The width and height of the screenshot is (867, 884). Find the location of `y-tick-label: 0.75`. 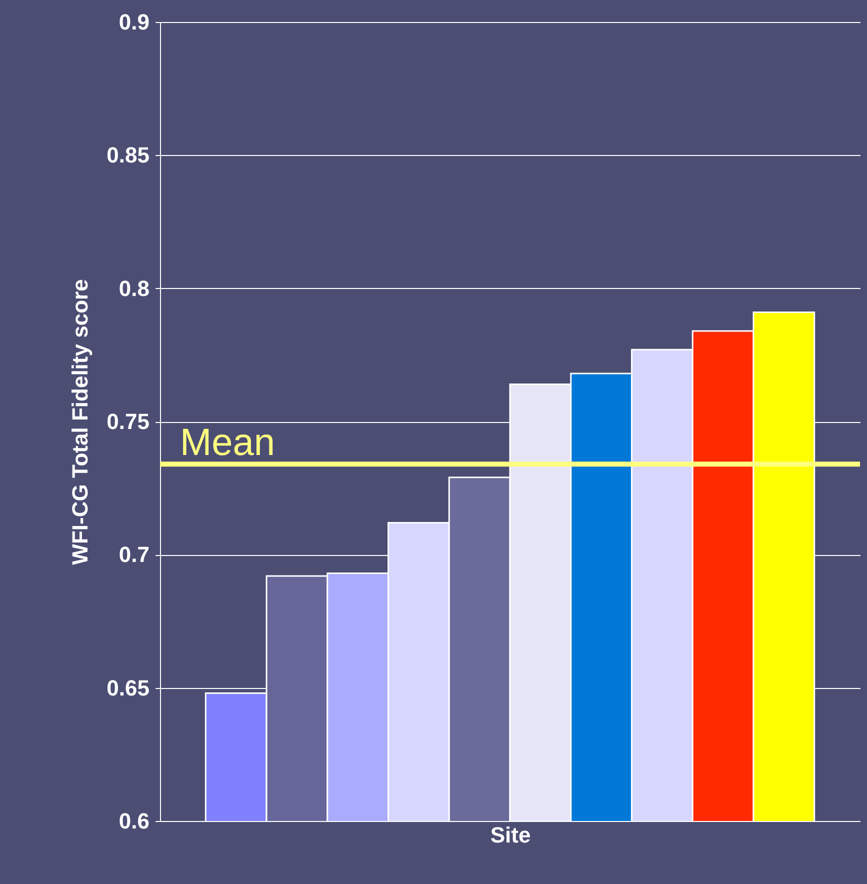

y-tick-label: 0.75 is located at coordinates (128, 421).